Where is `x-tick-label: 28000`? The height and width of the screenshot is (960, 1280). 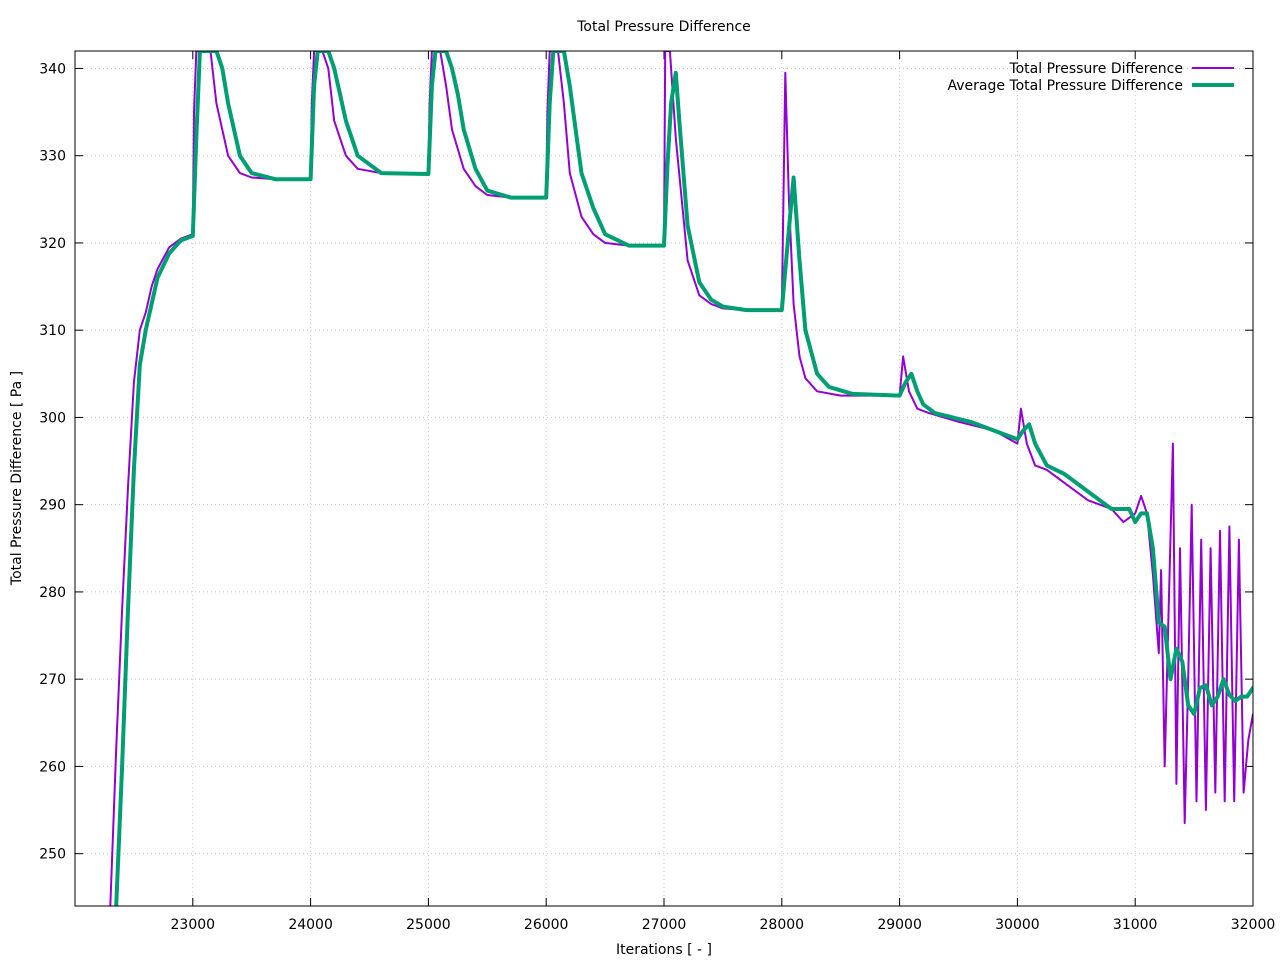
x-tick-label: 28000 is located at coordinates (782, 925).